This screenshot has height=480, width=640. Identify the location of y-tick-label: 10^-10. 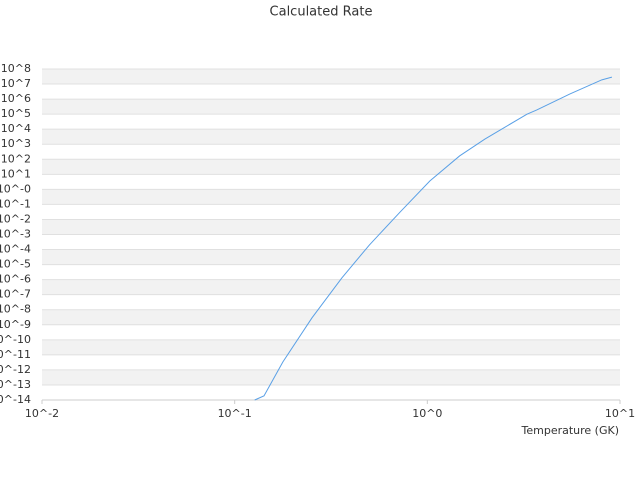
(15, 339).